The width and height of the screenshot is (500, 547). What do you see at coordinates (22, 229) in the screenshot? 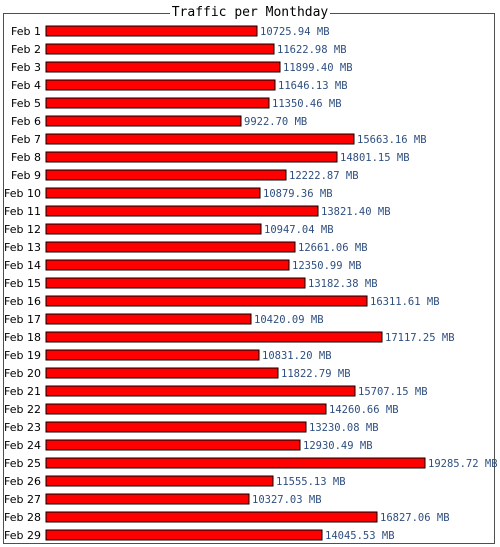
I see `category-label: Feb 12` at bounding box center [22, 229].